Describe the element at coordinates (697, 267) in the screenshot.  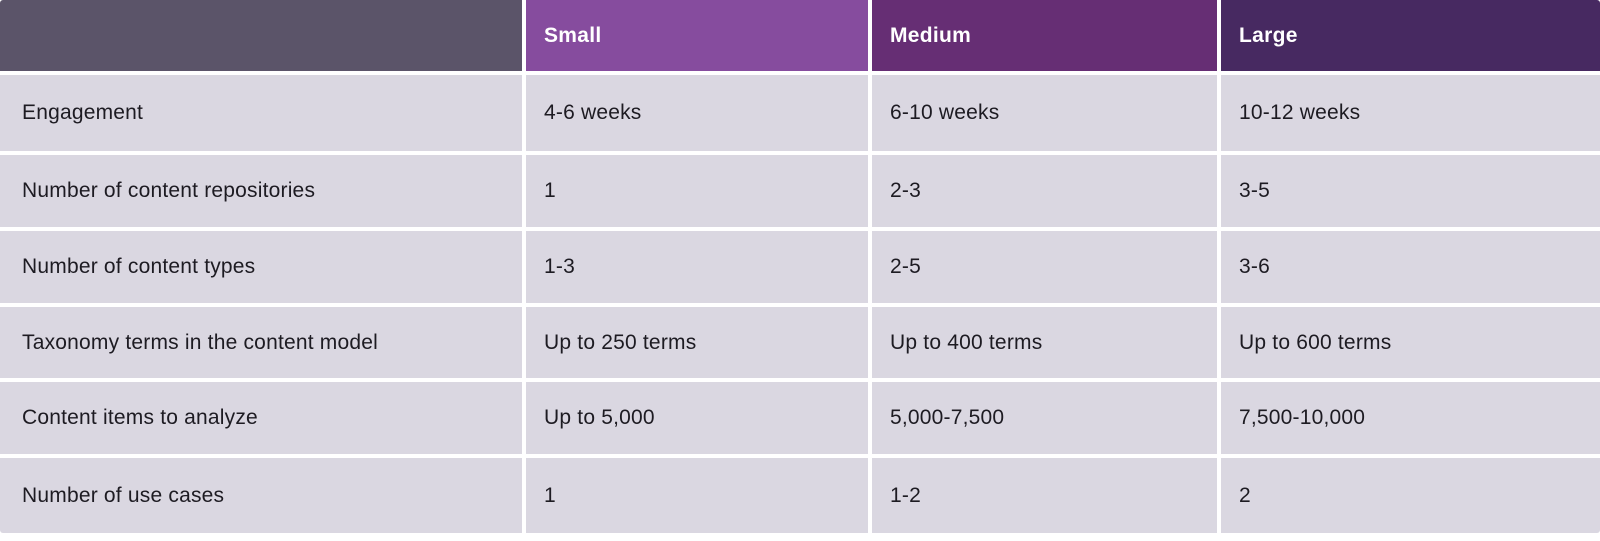
I see `cell-types-small: 1-3` at that location.